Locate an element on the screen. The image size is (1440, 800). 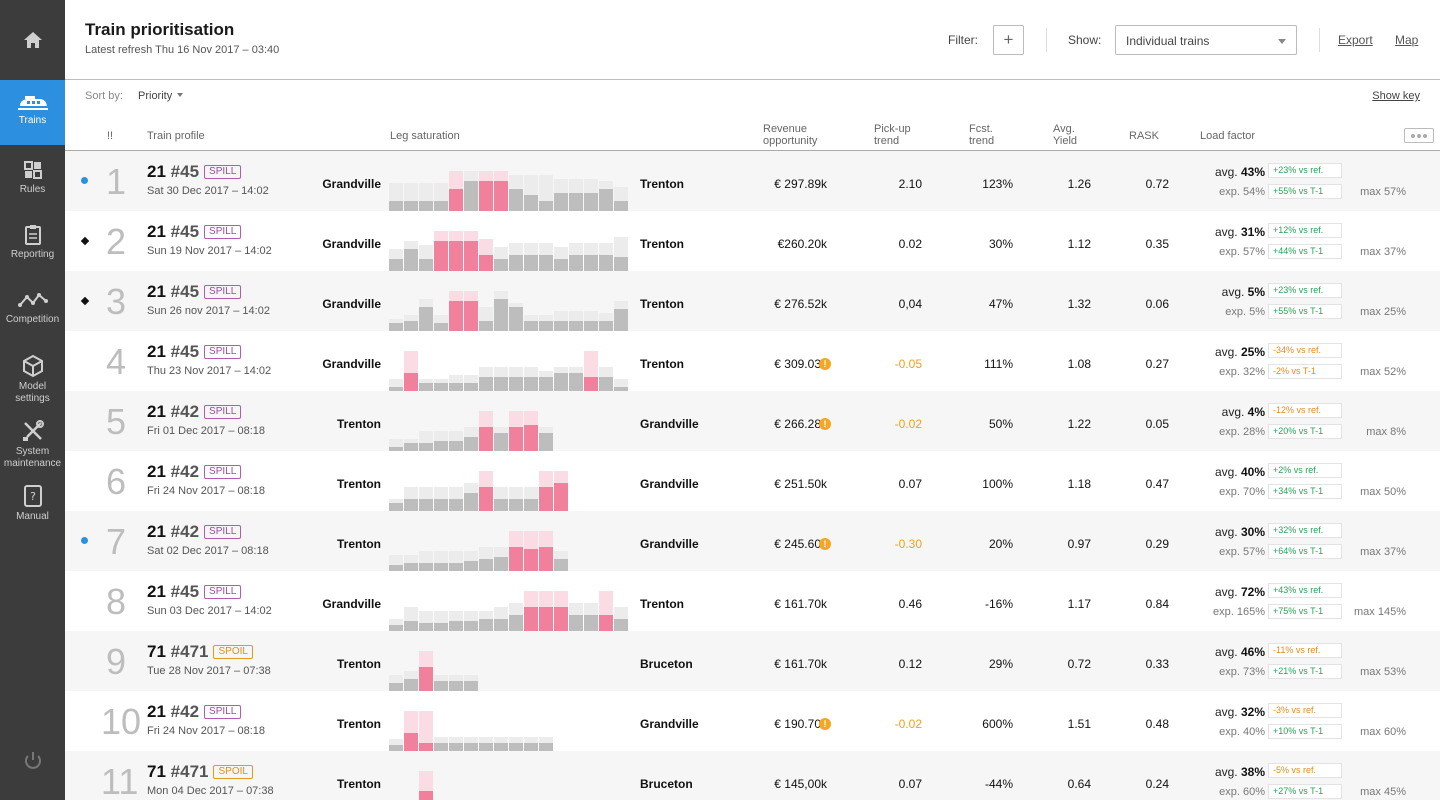
vs-t1-badge: +55% vs T-1 is located at coordinates (1305, 311).